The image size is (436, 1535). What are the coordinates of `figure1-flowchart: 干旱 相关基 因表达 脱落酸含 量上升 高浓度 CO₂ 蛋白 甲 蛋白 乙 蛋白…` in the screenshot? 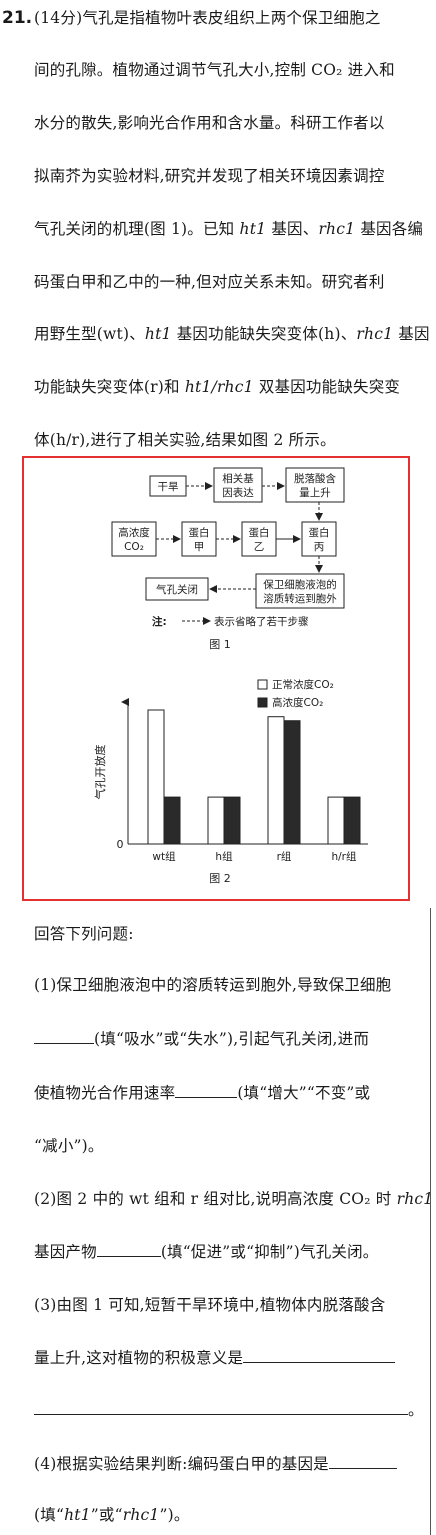 It's located at (228, 559).